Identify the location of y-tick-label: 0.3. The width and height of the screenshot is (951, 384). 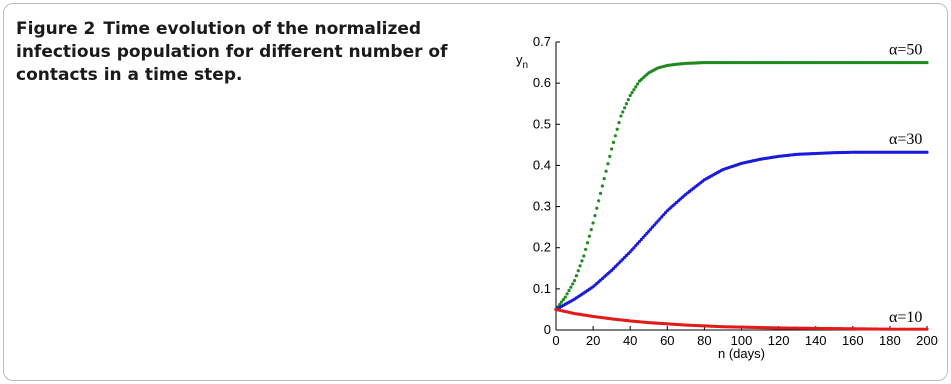
(542, 206).